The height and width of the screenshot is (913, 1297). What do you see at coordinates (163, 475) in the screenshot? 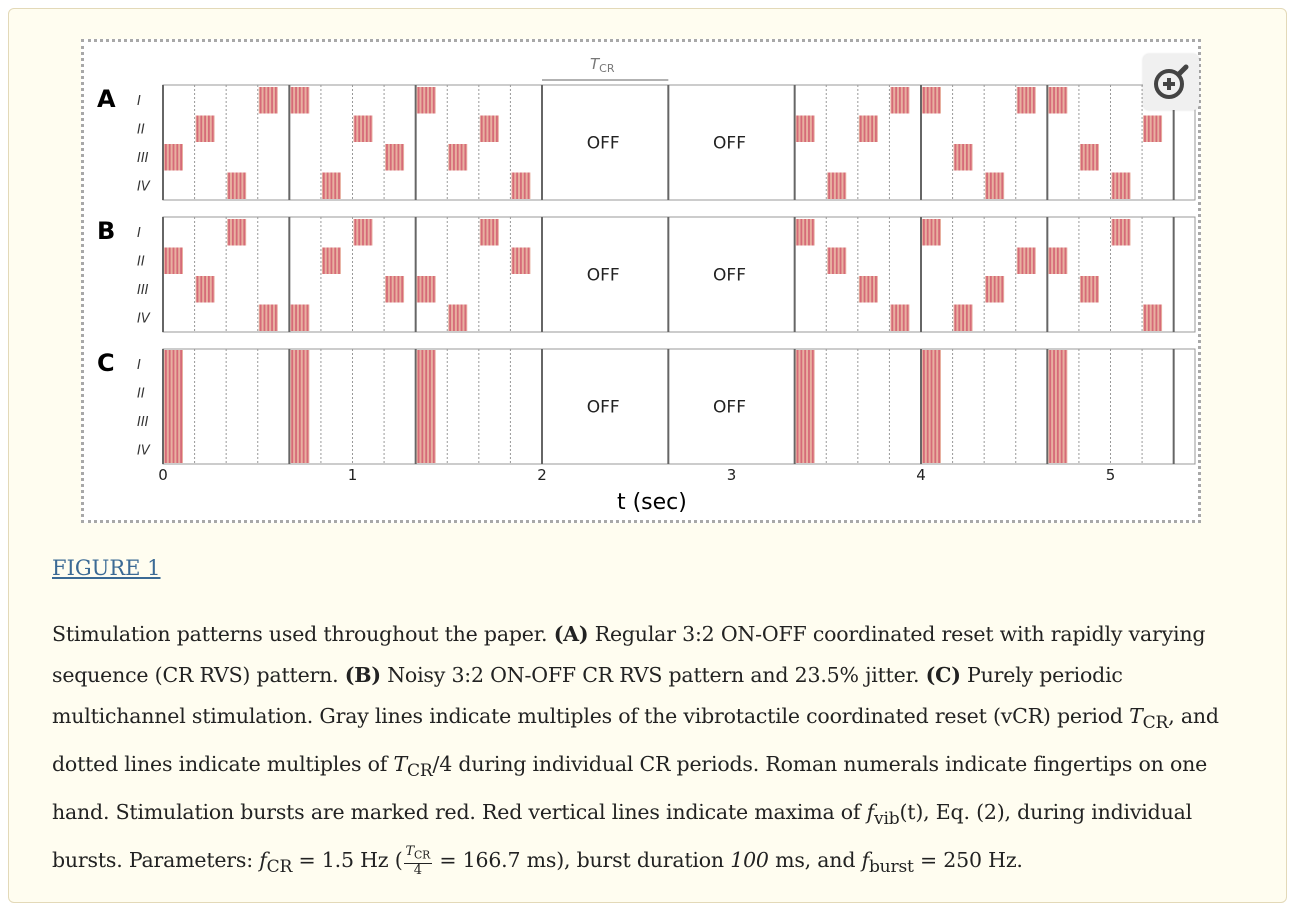
I see `x-tick-label: 0` at bounding box center [163, 475].